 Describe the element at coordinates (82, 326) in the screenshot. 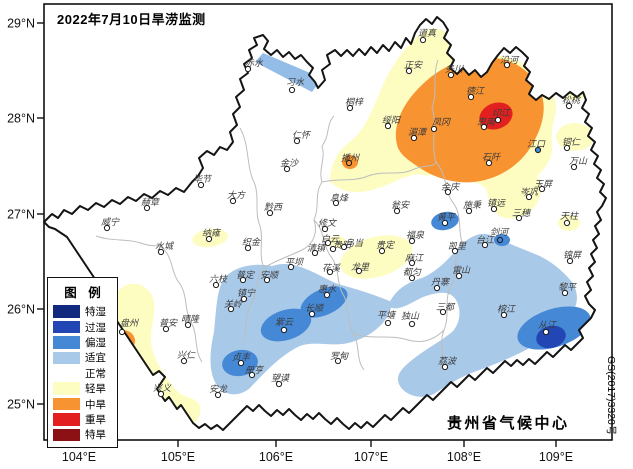

I see `legend-item-过湿: 过湿` at that location.